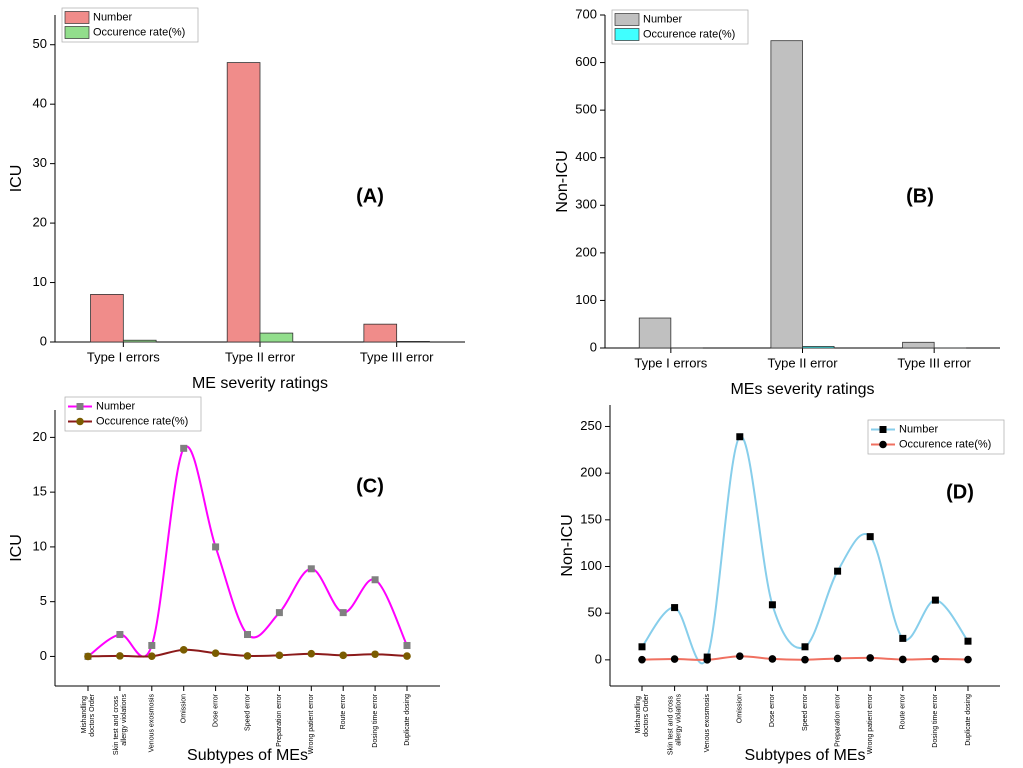 The image size is (1023, 768). Describe the element at coordinates (586, 109) in the screenshot. I see `y-tick-label: 500` at that location.